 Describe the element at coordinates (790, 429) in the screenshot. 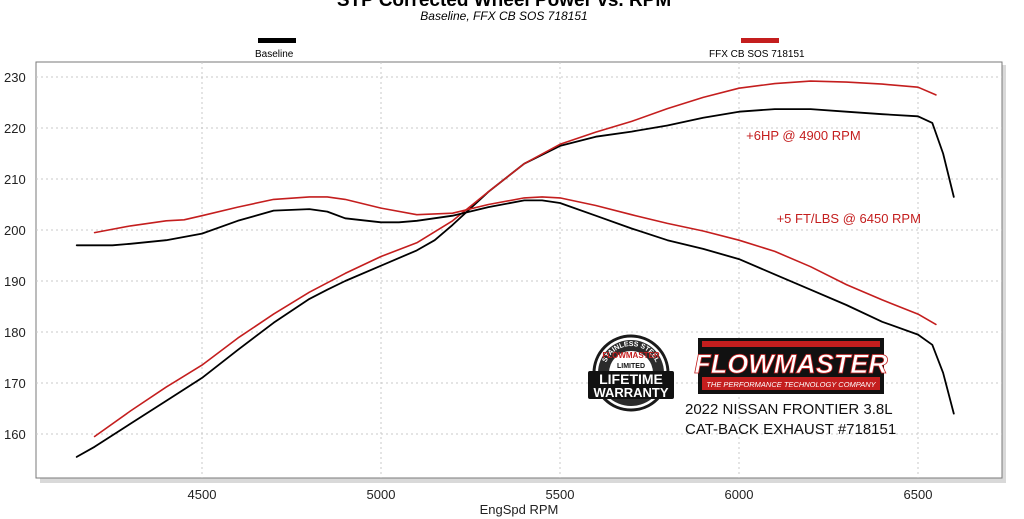

I see `product-line-2: CAT-BACK EXHAUST #718151` at that location.